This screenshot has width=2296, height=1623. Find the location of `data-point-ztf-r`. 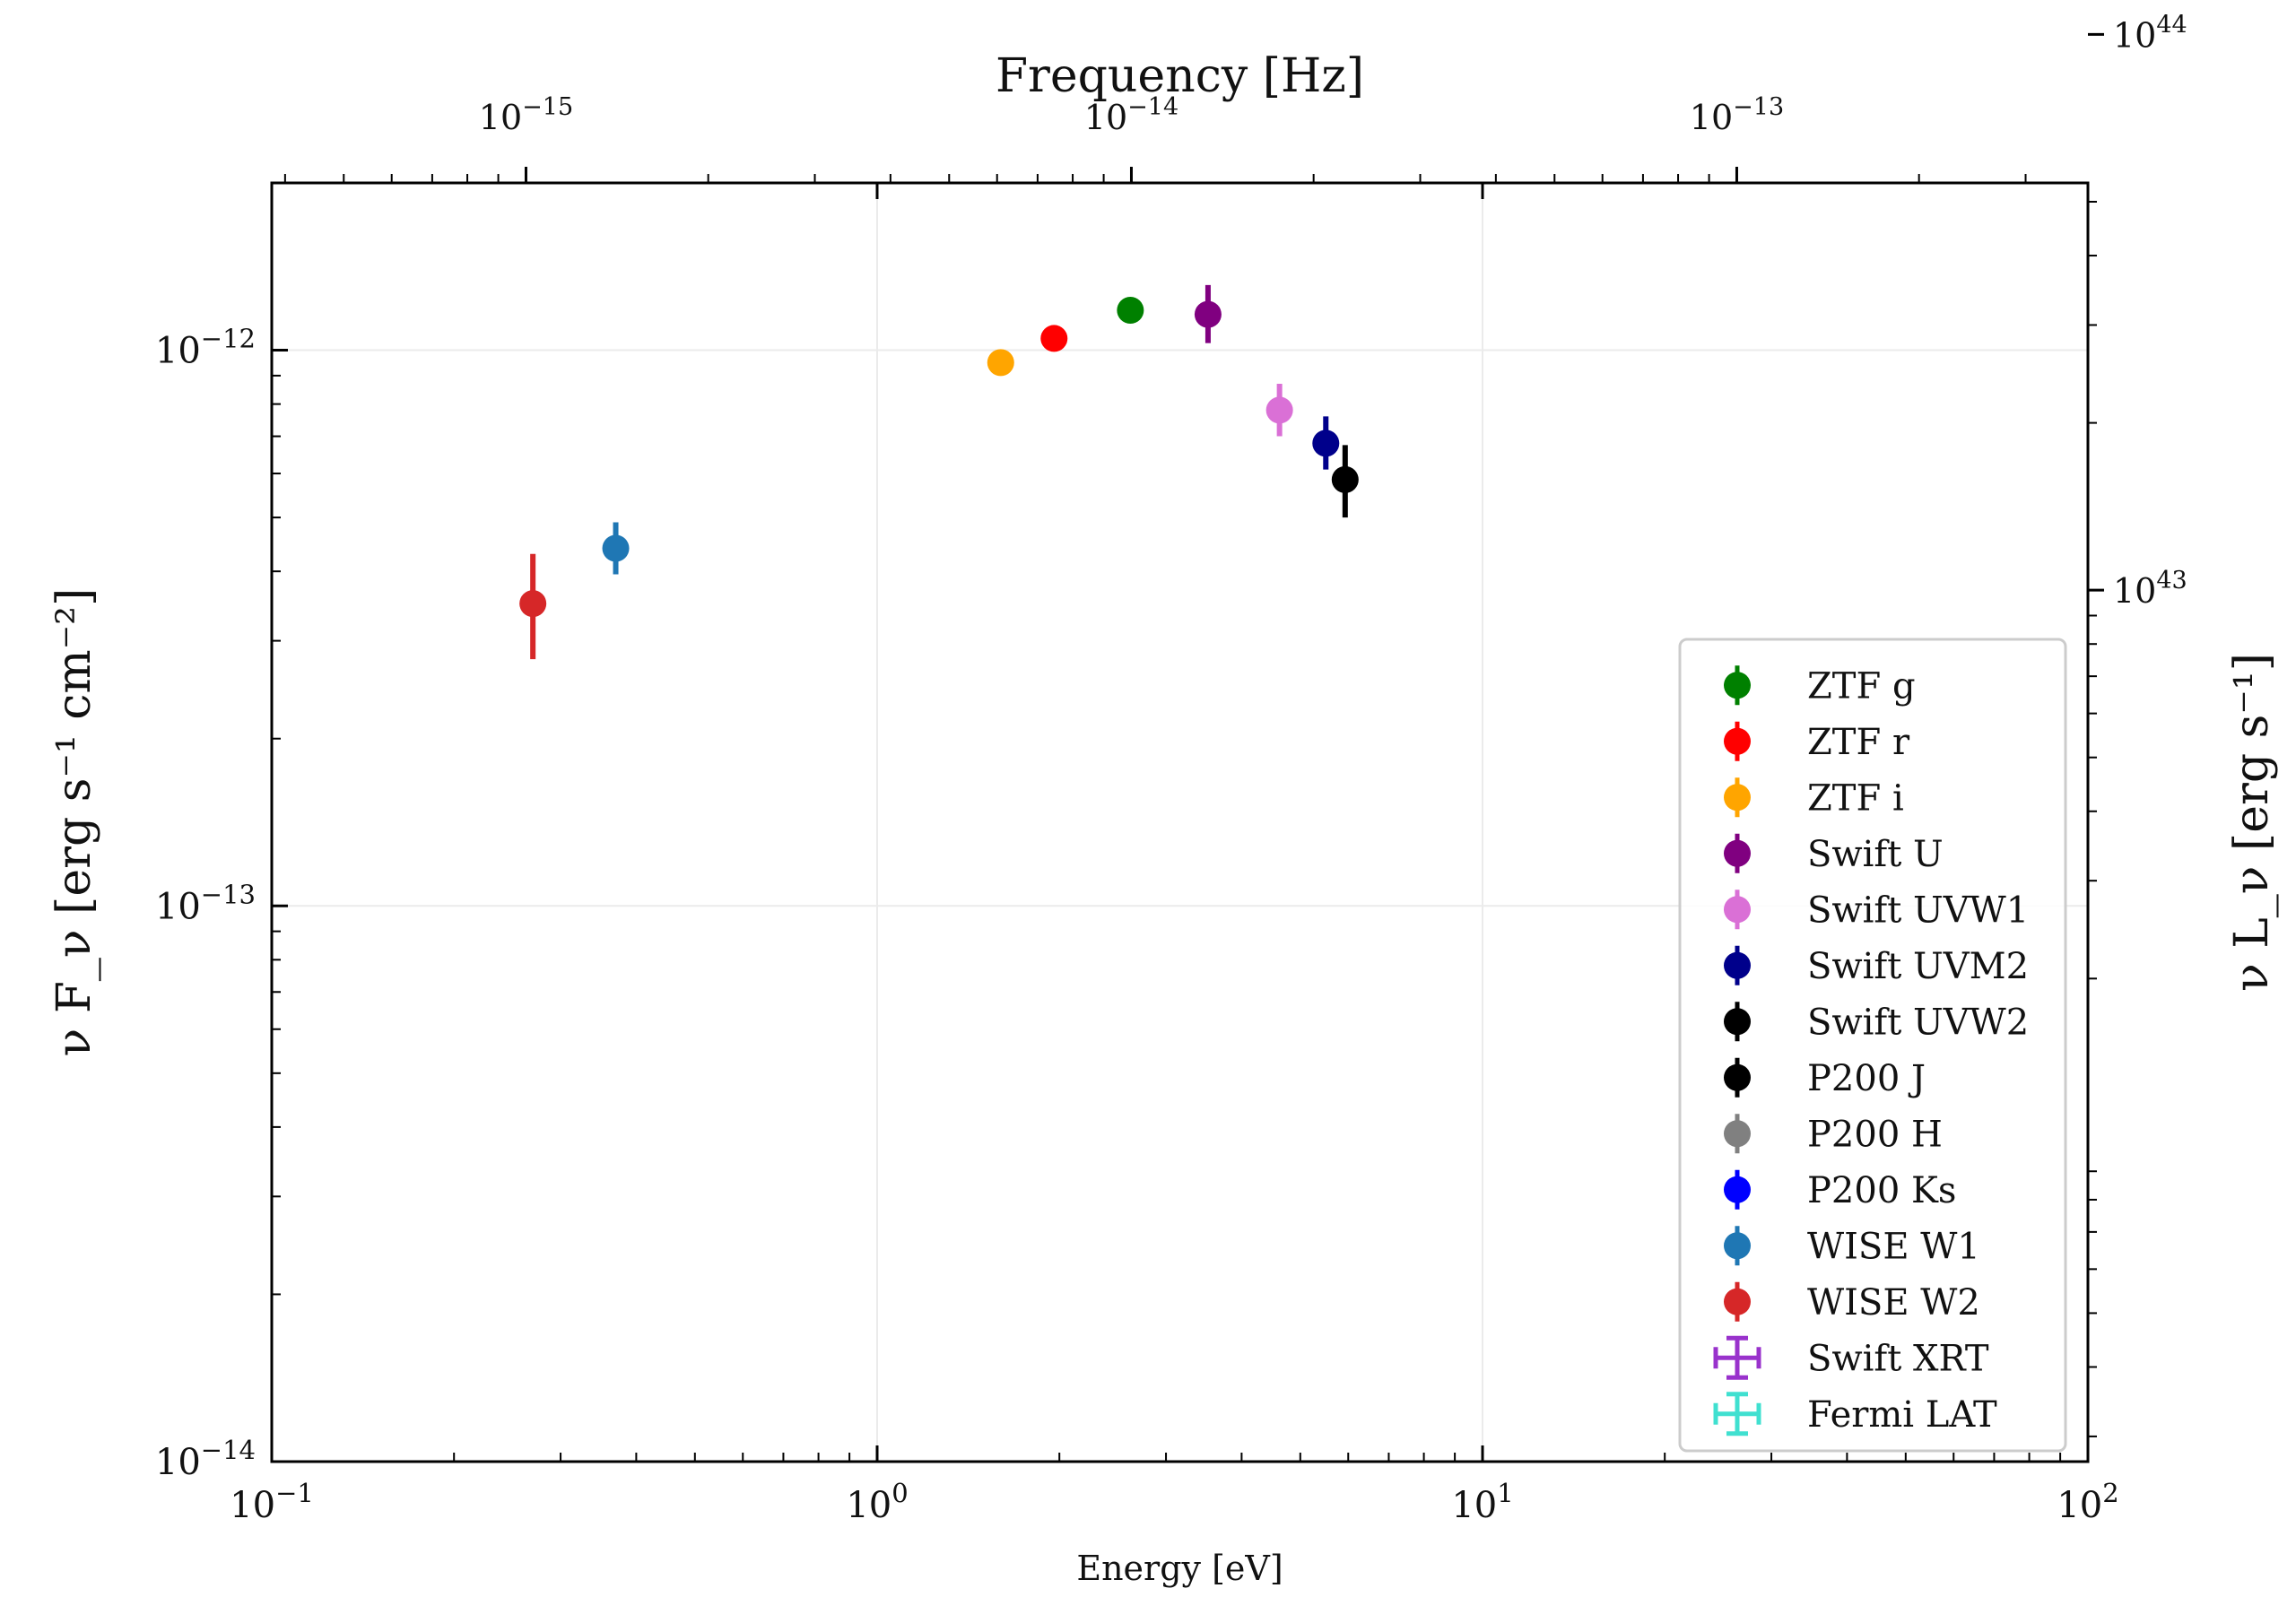

data-point-ztf-r is located at coordinates (1054, 338).